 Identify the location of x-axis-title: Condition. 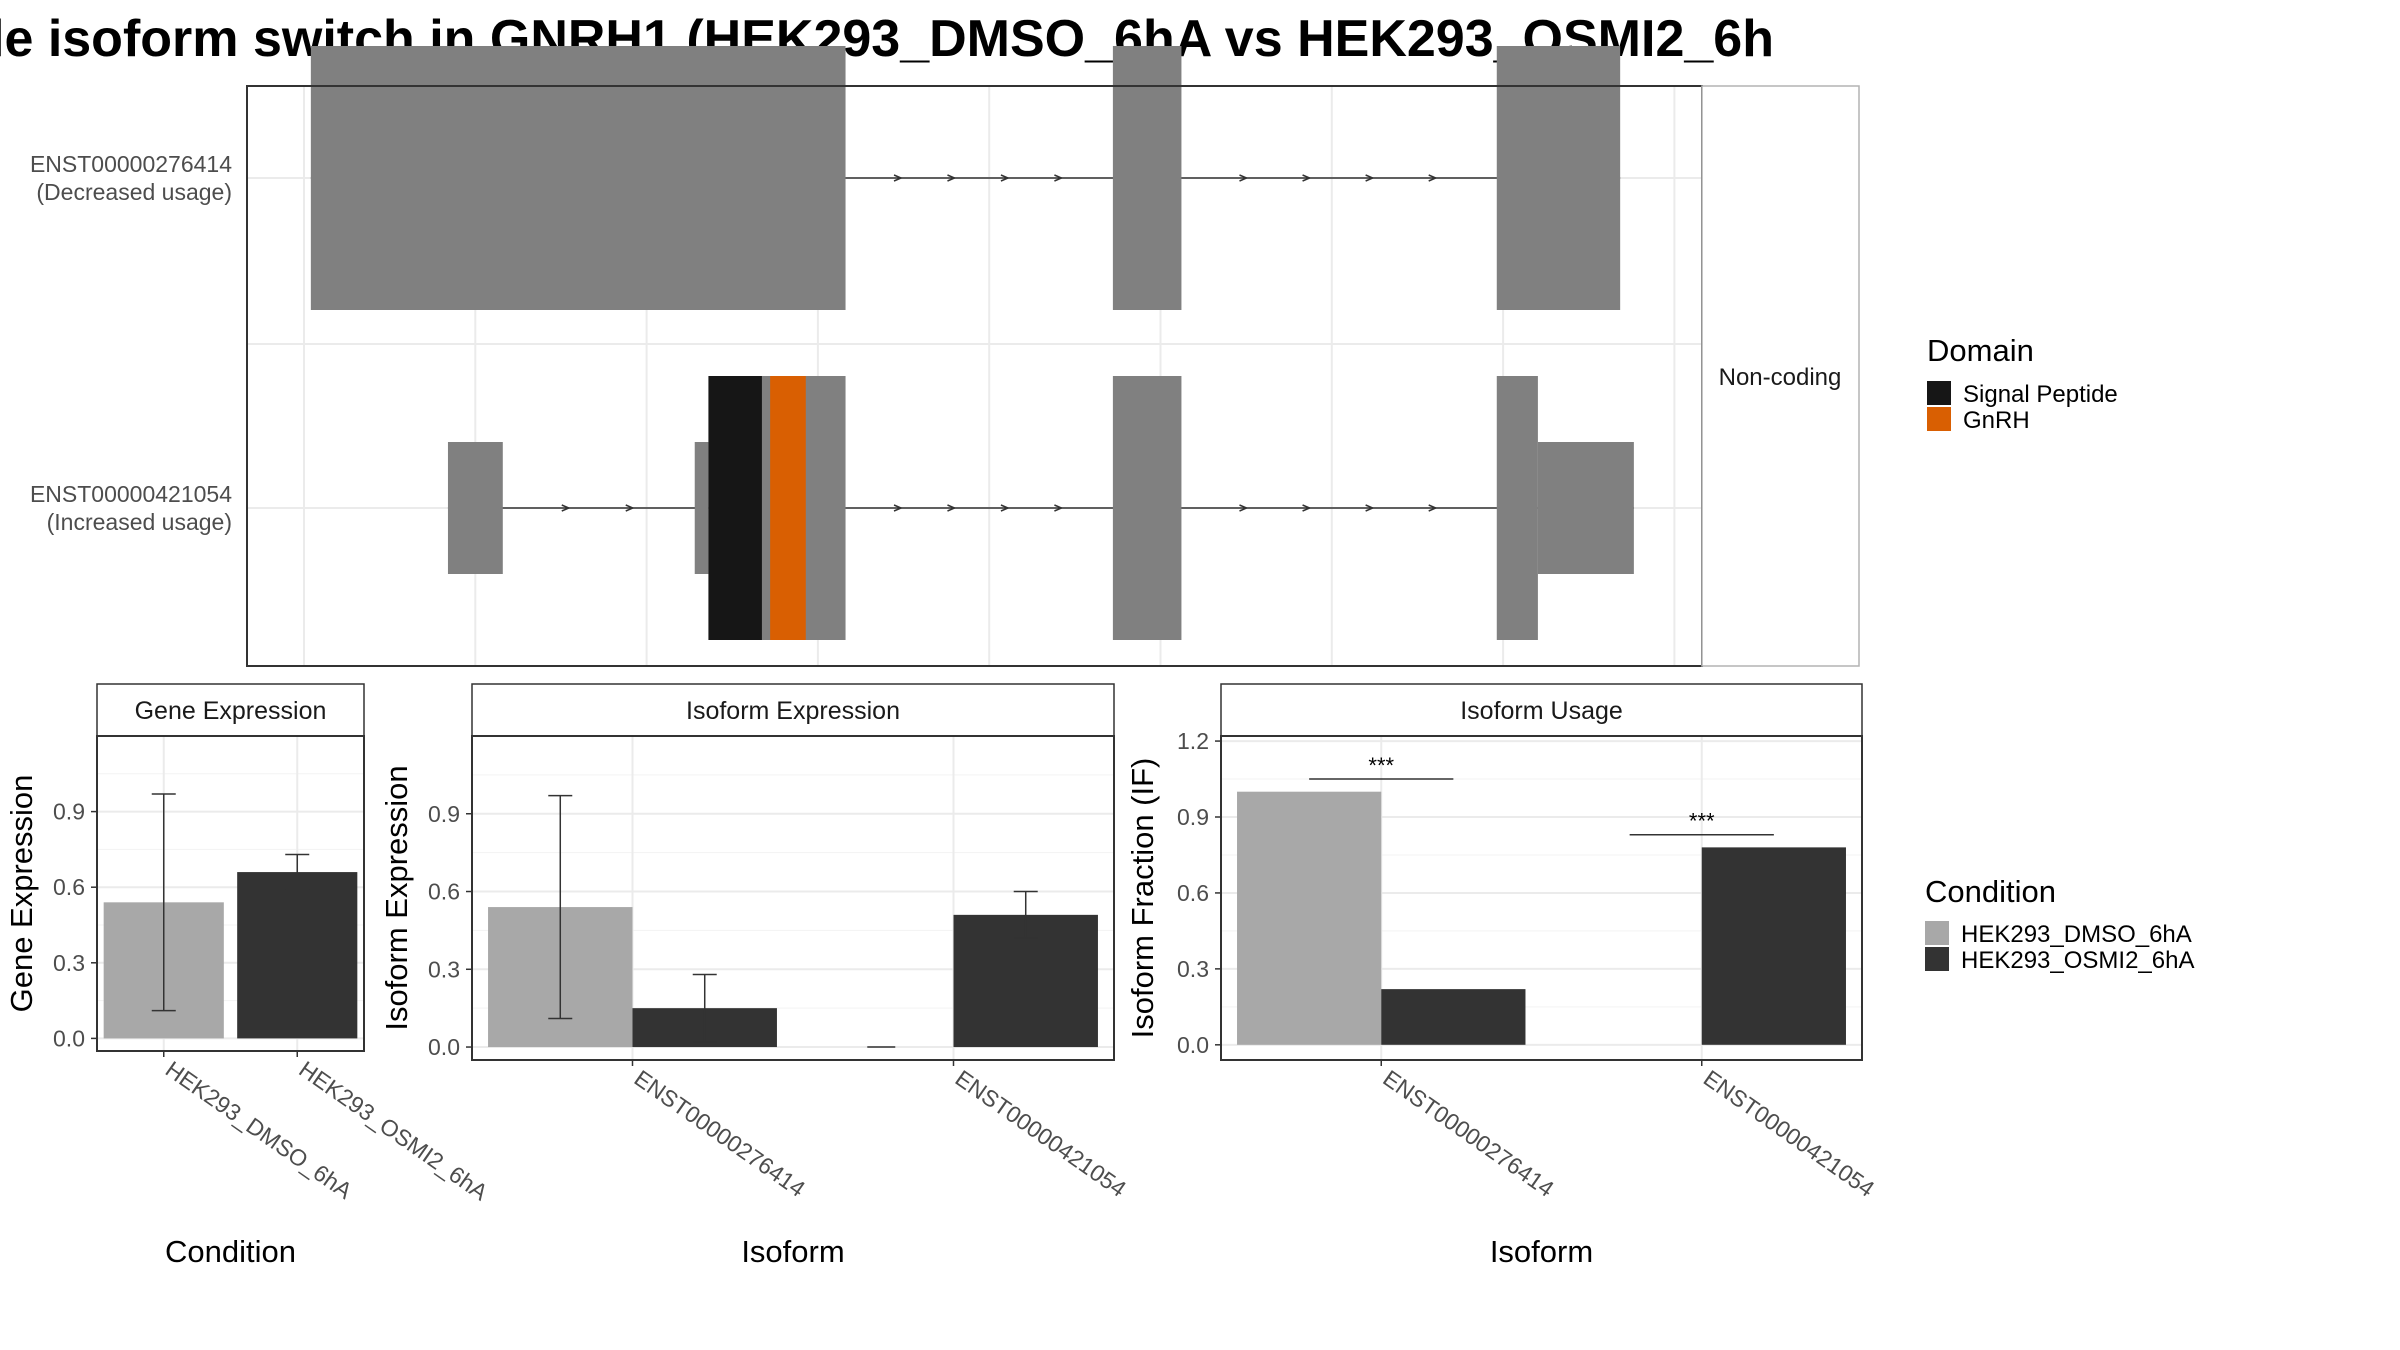
(230, 1251).